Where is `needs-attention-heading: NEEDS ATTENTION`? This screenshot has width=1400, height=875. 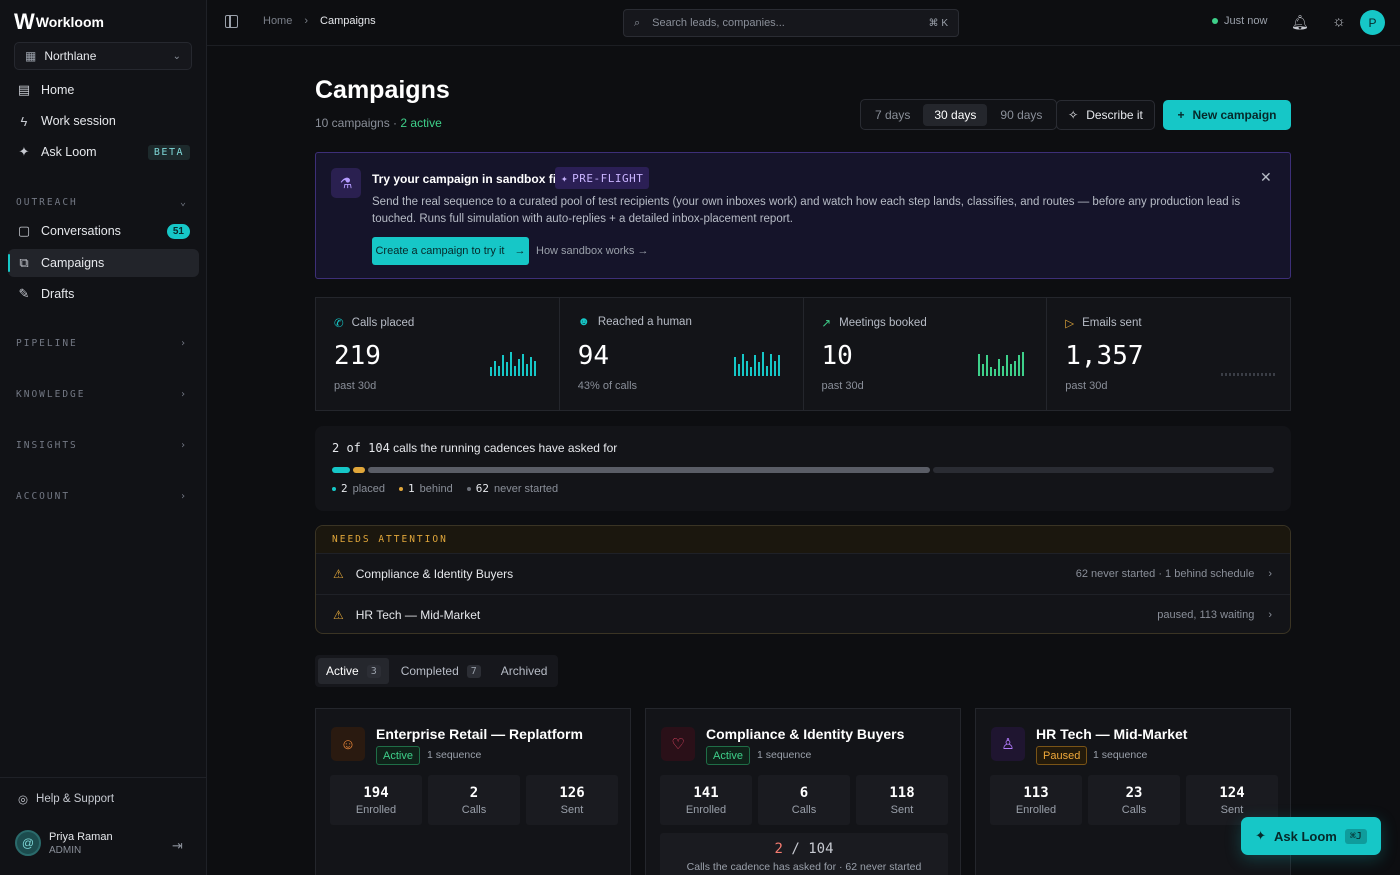 needs-attention-heading: NEEDS ATTENTION is located at coordinates (803, 539).